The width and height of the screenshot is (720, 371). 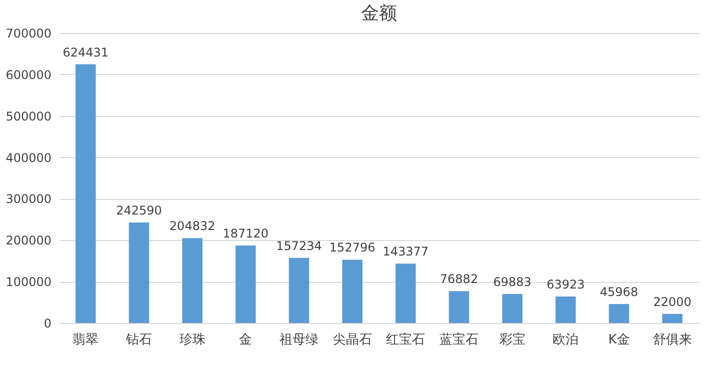 I want to click on x-tick-label: 欧泊, so click(x=565, y=340).